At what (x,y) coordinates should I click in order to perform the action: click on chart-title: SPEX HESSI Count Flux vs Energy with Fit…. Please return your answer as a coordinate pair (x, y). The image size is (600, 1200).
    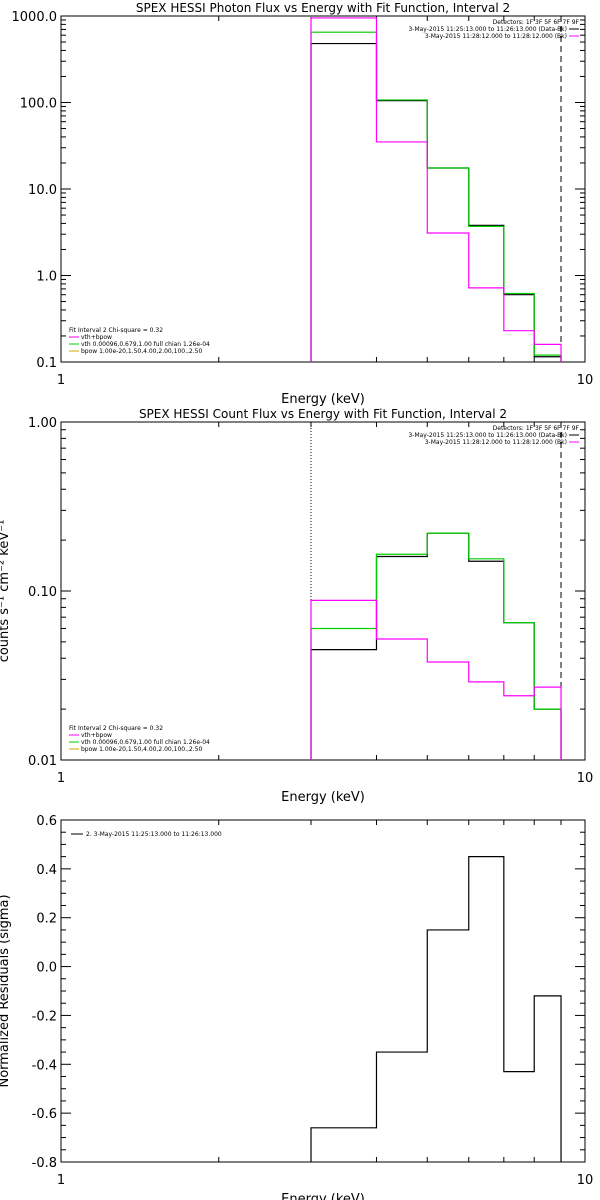
    Looking at the image, I should click on (323, 414).